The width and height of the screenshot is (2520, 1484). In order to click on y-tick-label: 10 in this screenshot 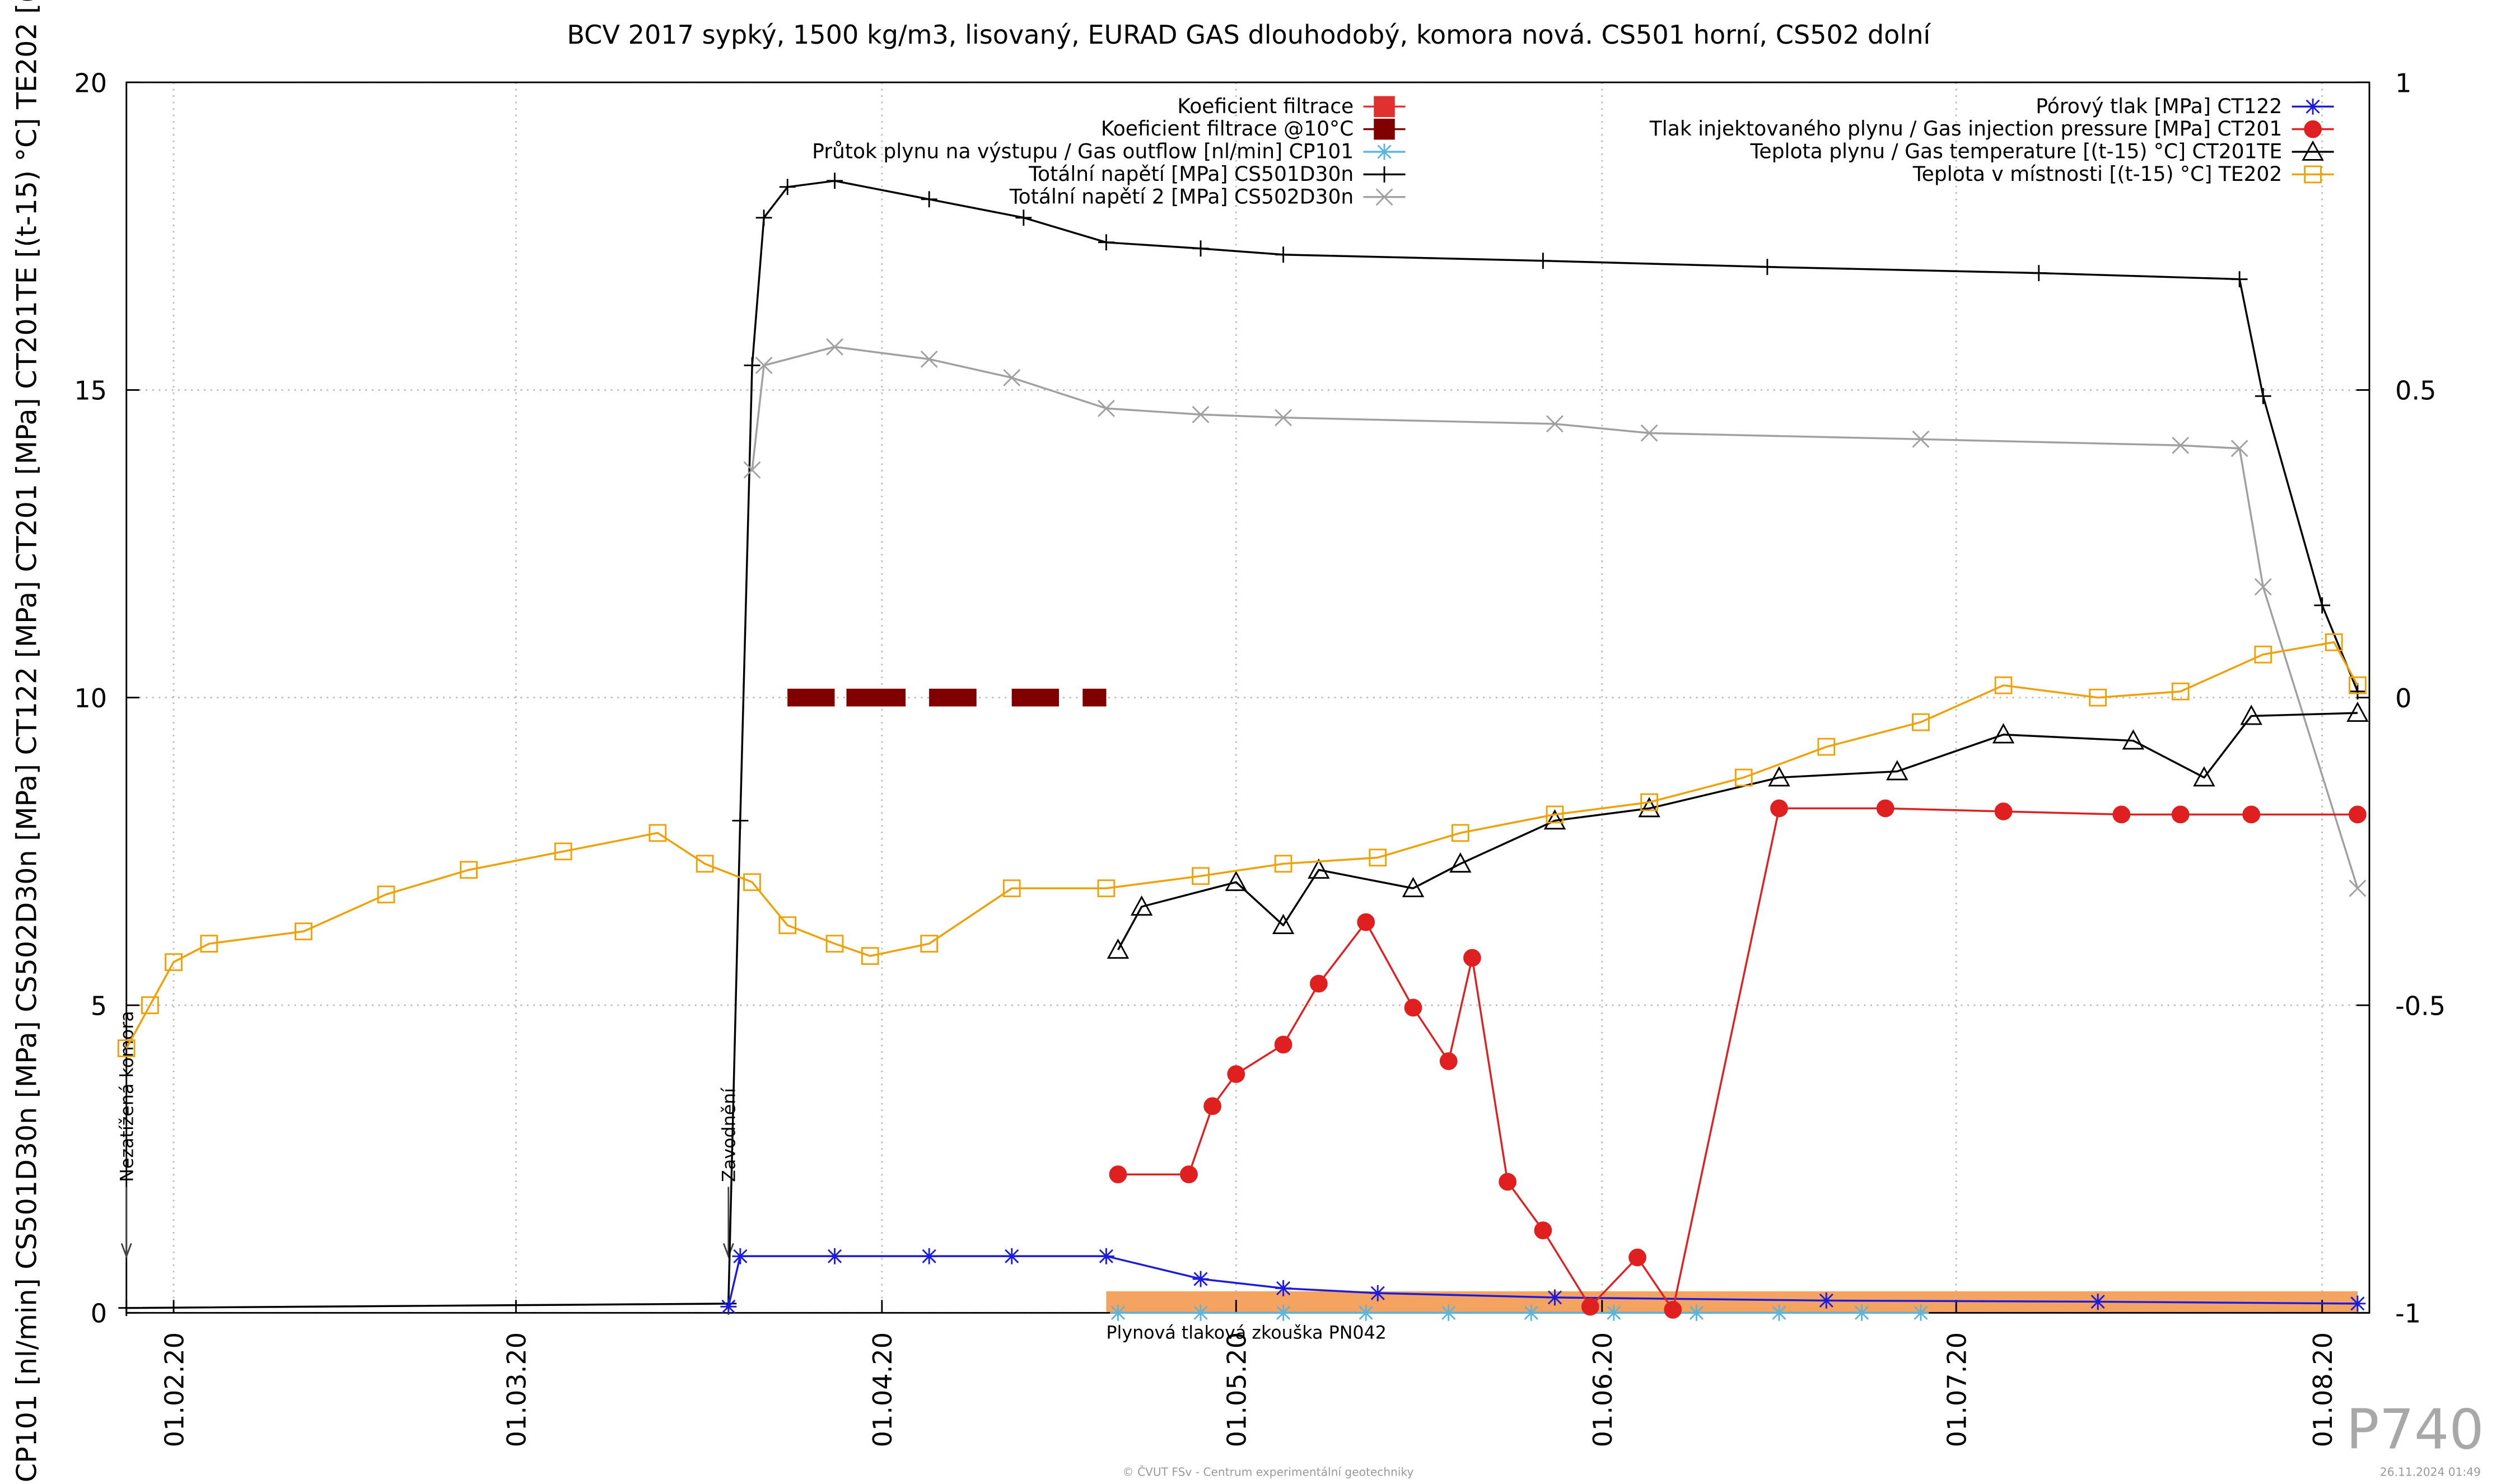, I will do `click(91, 698)`.